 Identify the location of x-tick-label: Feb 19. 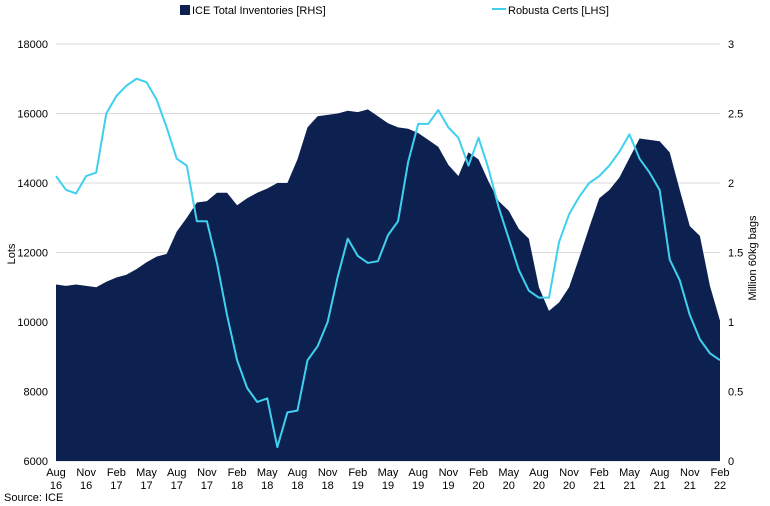
(357, 479).